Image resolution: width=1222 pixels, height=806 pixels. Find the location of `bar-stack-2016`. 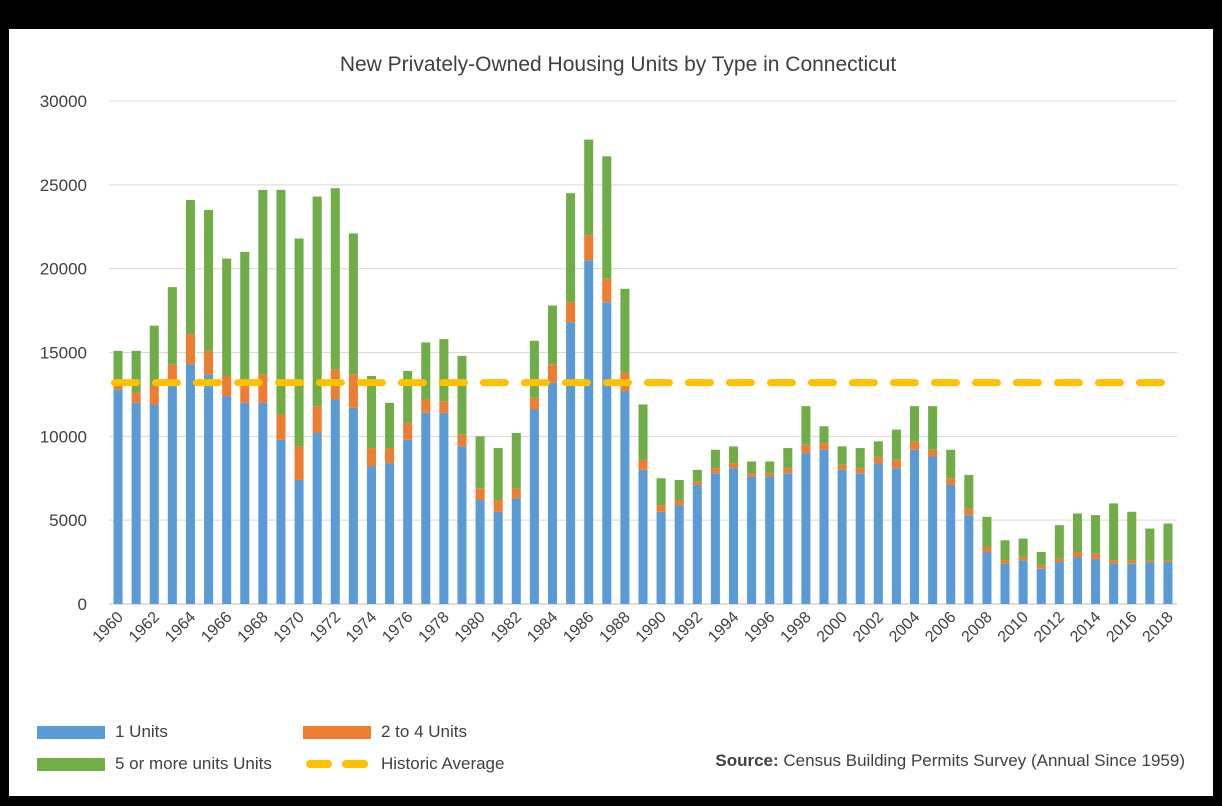

bar-stack-2016 is located at coordinates (1132, 557).